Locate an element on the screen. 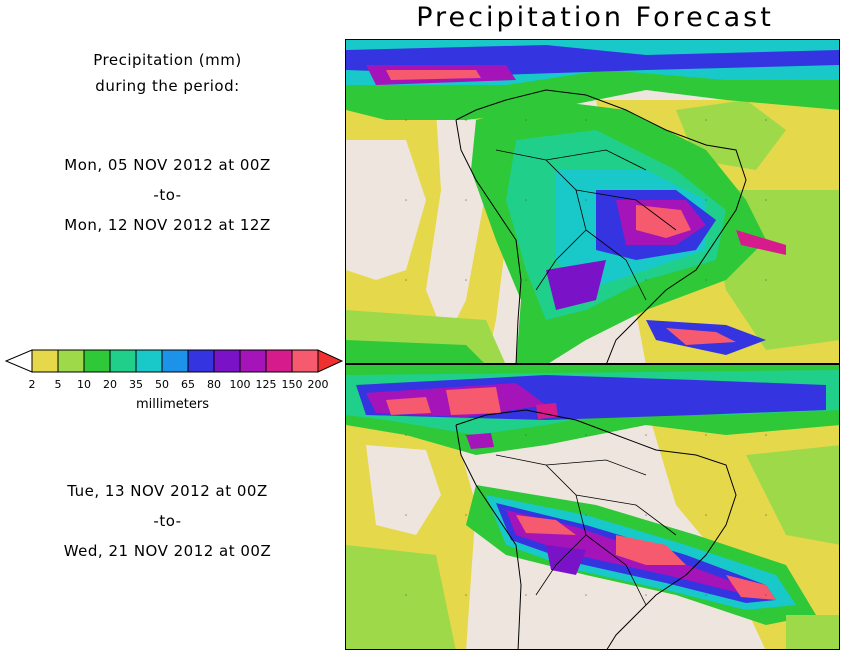  legend-tick-label: 20 is located at coordinates (110, 384).